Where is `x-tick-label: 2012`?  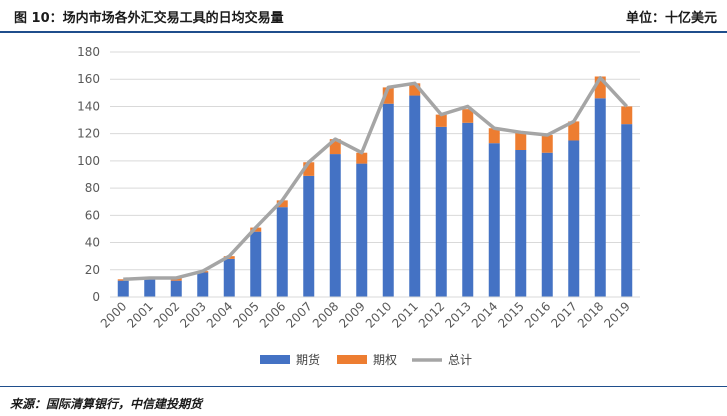
x-tick-label: 2012 is located at coordinates (431, 314).